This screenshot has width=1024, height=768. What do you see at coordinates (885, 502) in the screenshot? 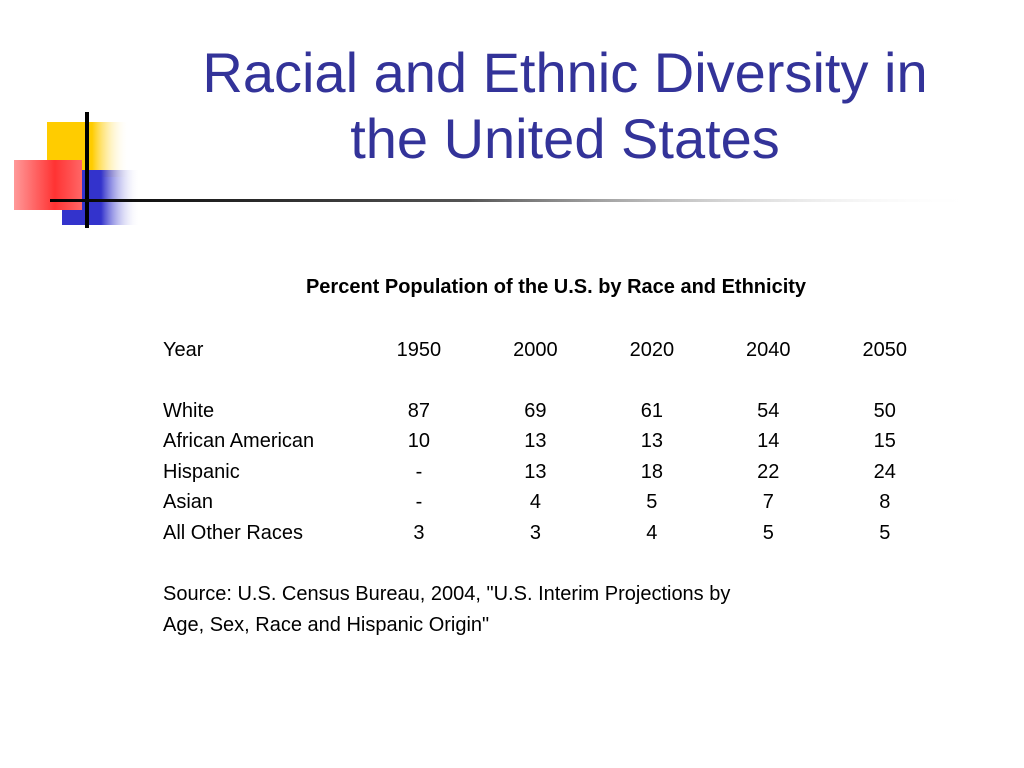
I see `table-cell: 8` at bounding box center [885, 502].